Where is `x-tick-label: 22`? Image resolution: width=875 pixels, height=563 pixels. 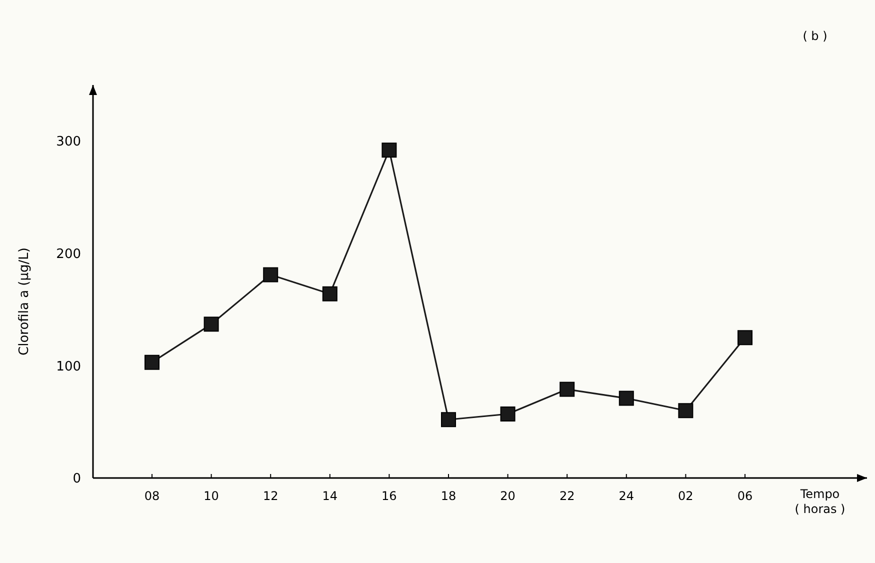 x-tick-label: 22 is located at coordinates (567, 496).